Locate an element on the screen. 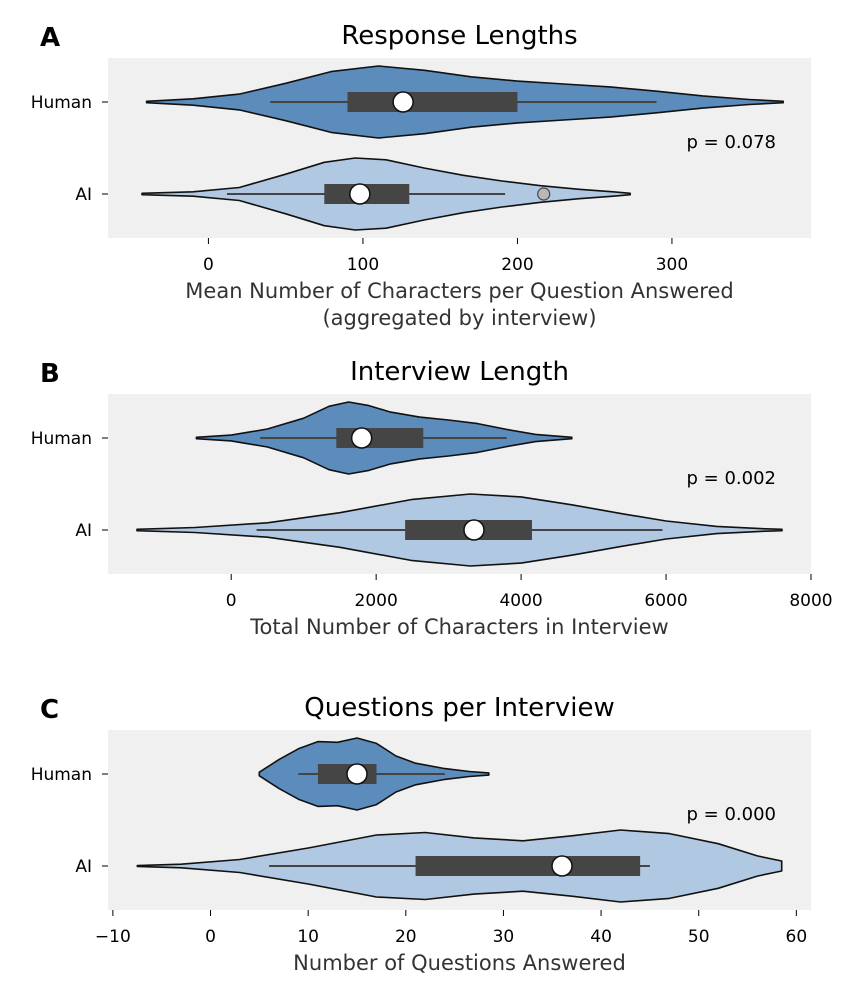 The width and height of the screenshot is (857, 1000). x-tick-label: 100 is located at coordinates (363, 265).